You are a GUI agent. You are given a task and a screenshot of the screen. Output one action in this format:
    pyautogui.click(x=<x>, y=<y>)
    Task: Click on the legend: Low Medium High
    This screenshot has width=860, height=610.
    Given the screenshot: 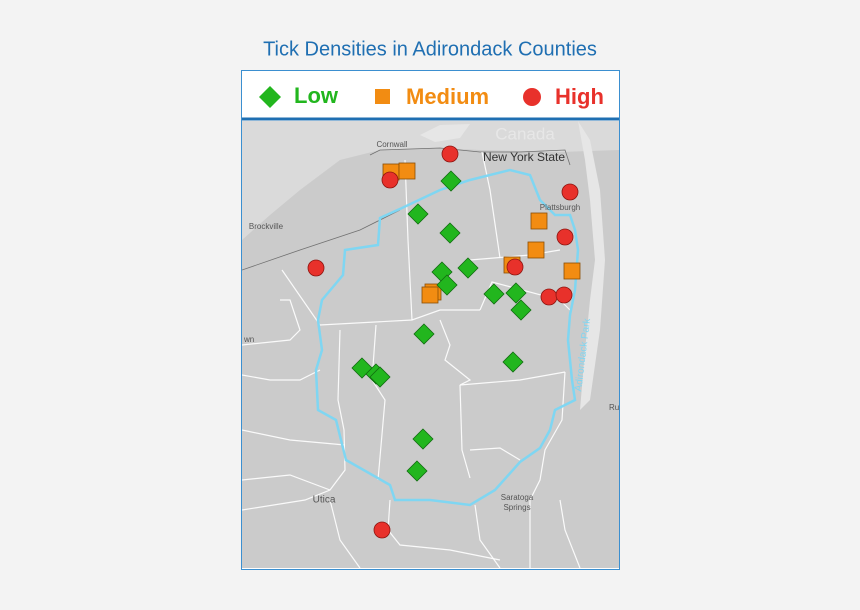 What is the action you would take?
    pyautogui.click(x=431, y=96)
    